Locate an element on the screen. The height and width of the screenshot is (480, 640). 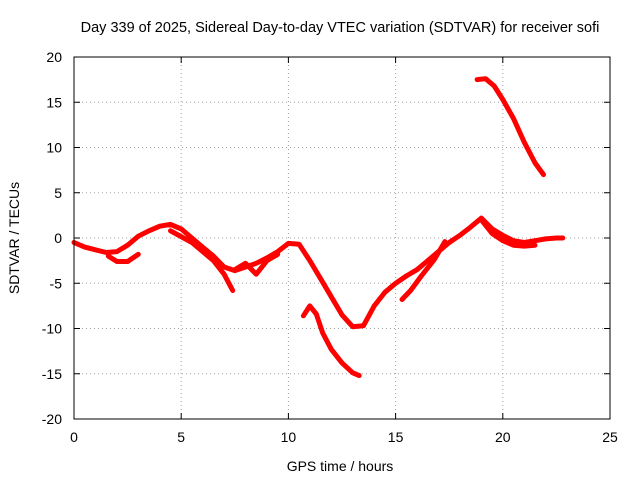
series-arc-high is located at coordinates (510, 127).